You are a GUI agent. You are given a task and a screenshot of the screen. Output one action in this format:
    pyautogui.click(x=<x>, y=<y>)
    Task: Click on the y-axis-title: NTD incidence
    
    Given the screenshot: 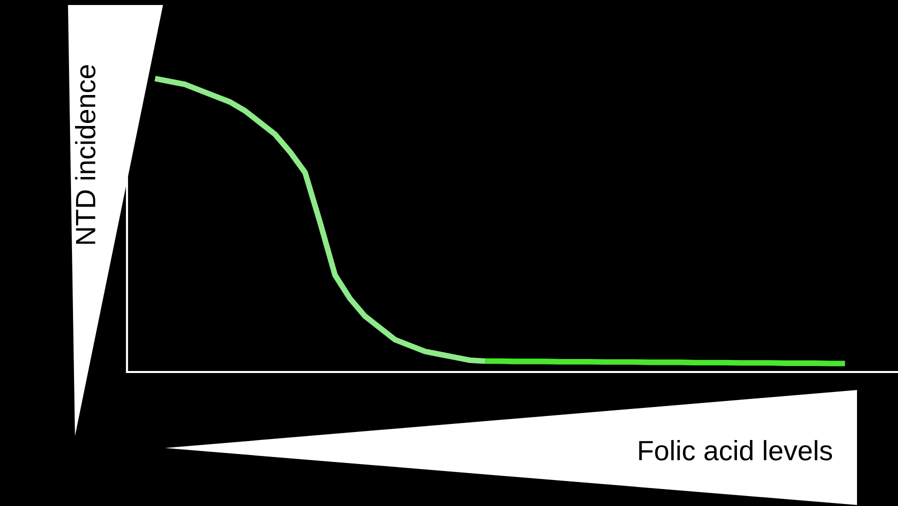 What is the action you would take?
    pyautogui.click(x=85, y=154)
    